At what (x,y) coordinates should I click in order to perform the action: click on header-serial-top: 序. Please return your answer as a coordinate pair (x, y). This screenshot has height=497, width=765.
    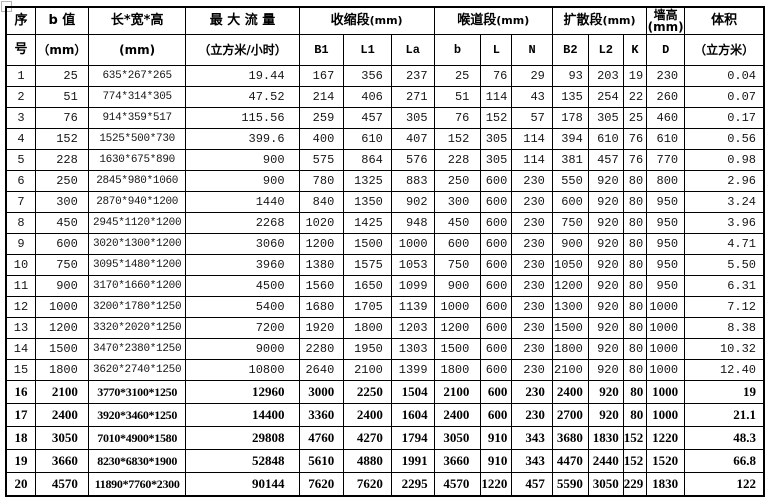
    Looking at the image, I should click on (20, 20).